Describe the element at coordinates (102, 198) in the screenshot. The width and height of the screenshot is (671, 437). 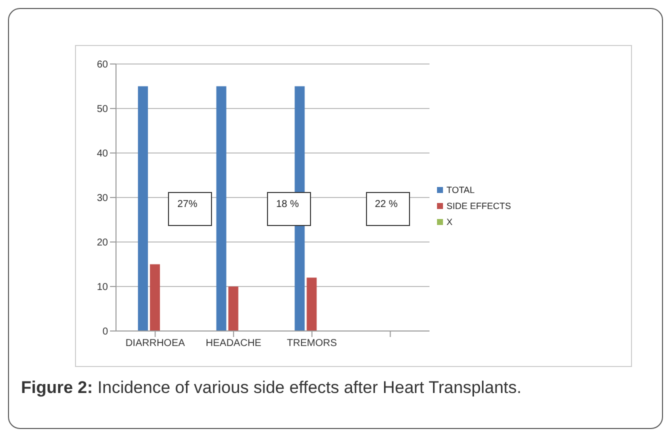
I see `y-tick-label: 30` at that location.